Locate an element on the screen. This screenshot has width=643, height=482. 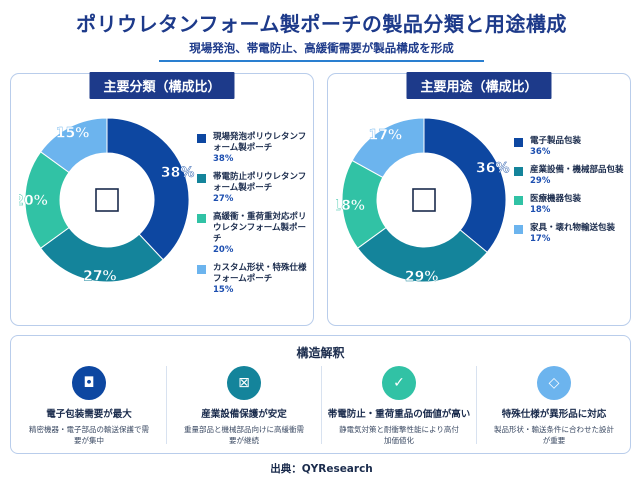
classification-legend-item: 帯電防止ポリウレタンフォーム製ポーチ 27% is located at coordinates (253, 188).